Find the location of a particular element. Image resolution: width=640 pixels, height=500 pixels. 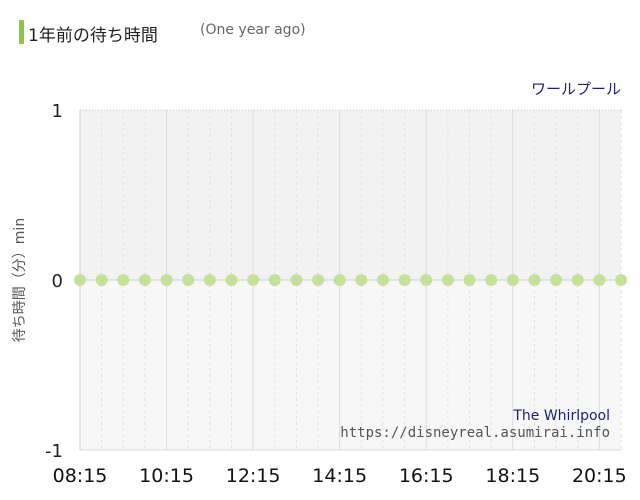

x-tick-label: 18:15 is located at coordinates (512, 476).